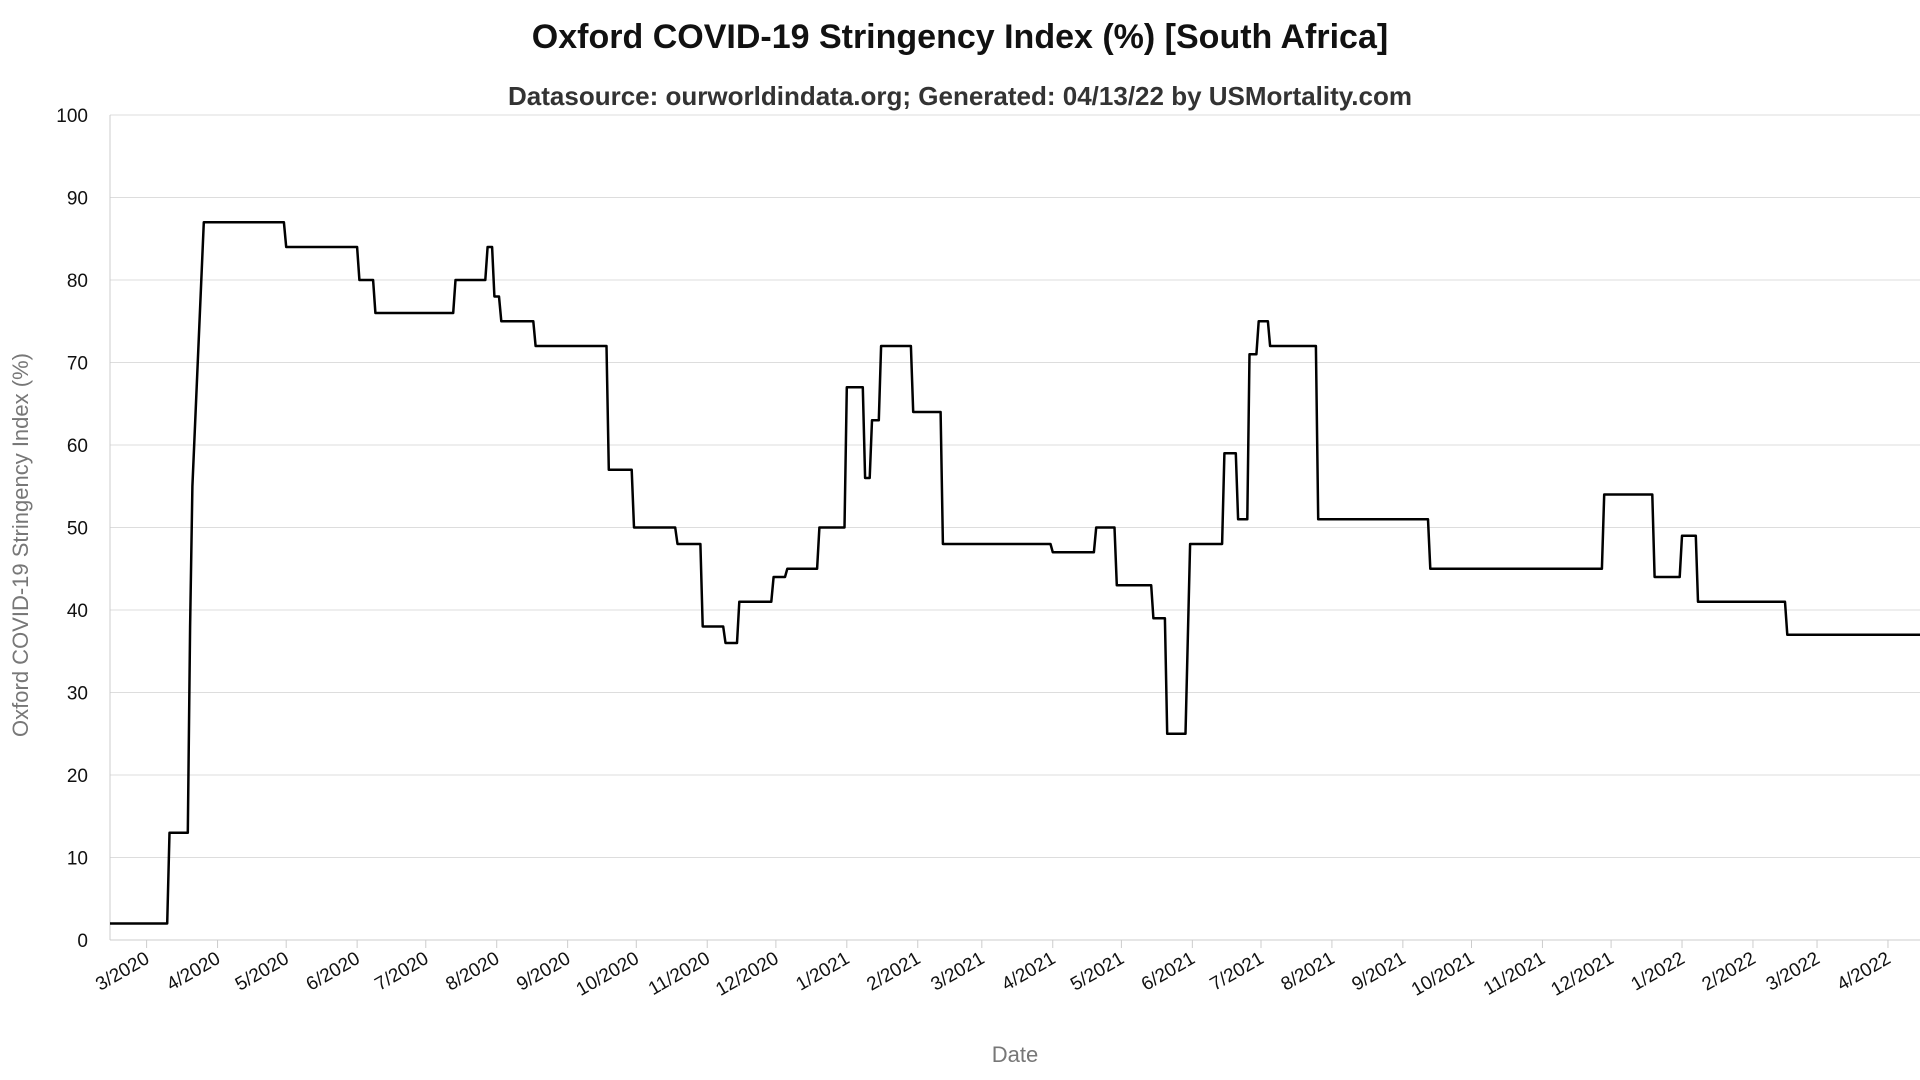  Describe the element at coordinates (822, 971) in the screenshot. I see `x-tick-label: 1/2021` at that location.